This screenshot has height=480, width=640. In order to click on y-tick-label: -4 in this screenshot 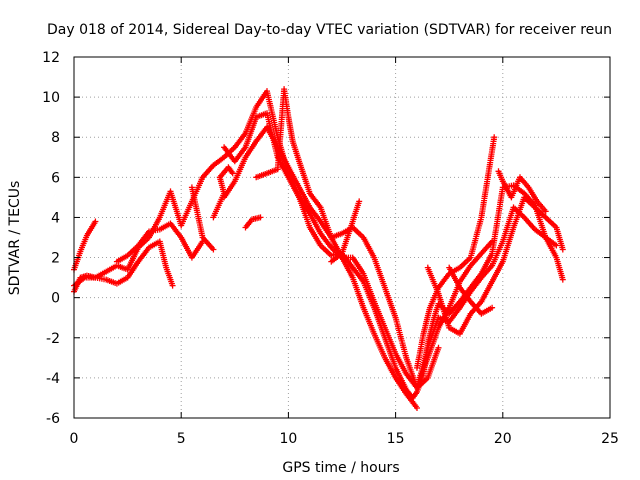, I will do `click(53, 379)`.